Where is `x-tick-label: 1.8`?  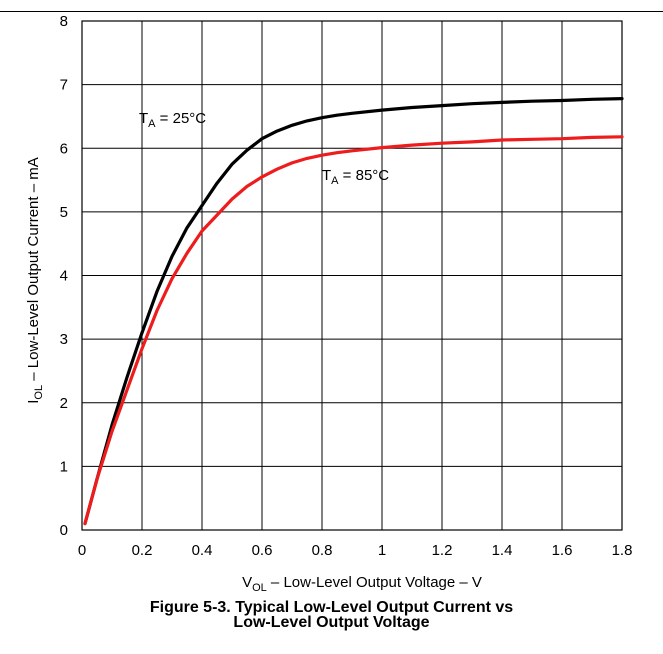 x-tick-label: 1.8 is located at coordinates (622, 550).